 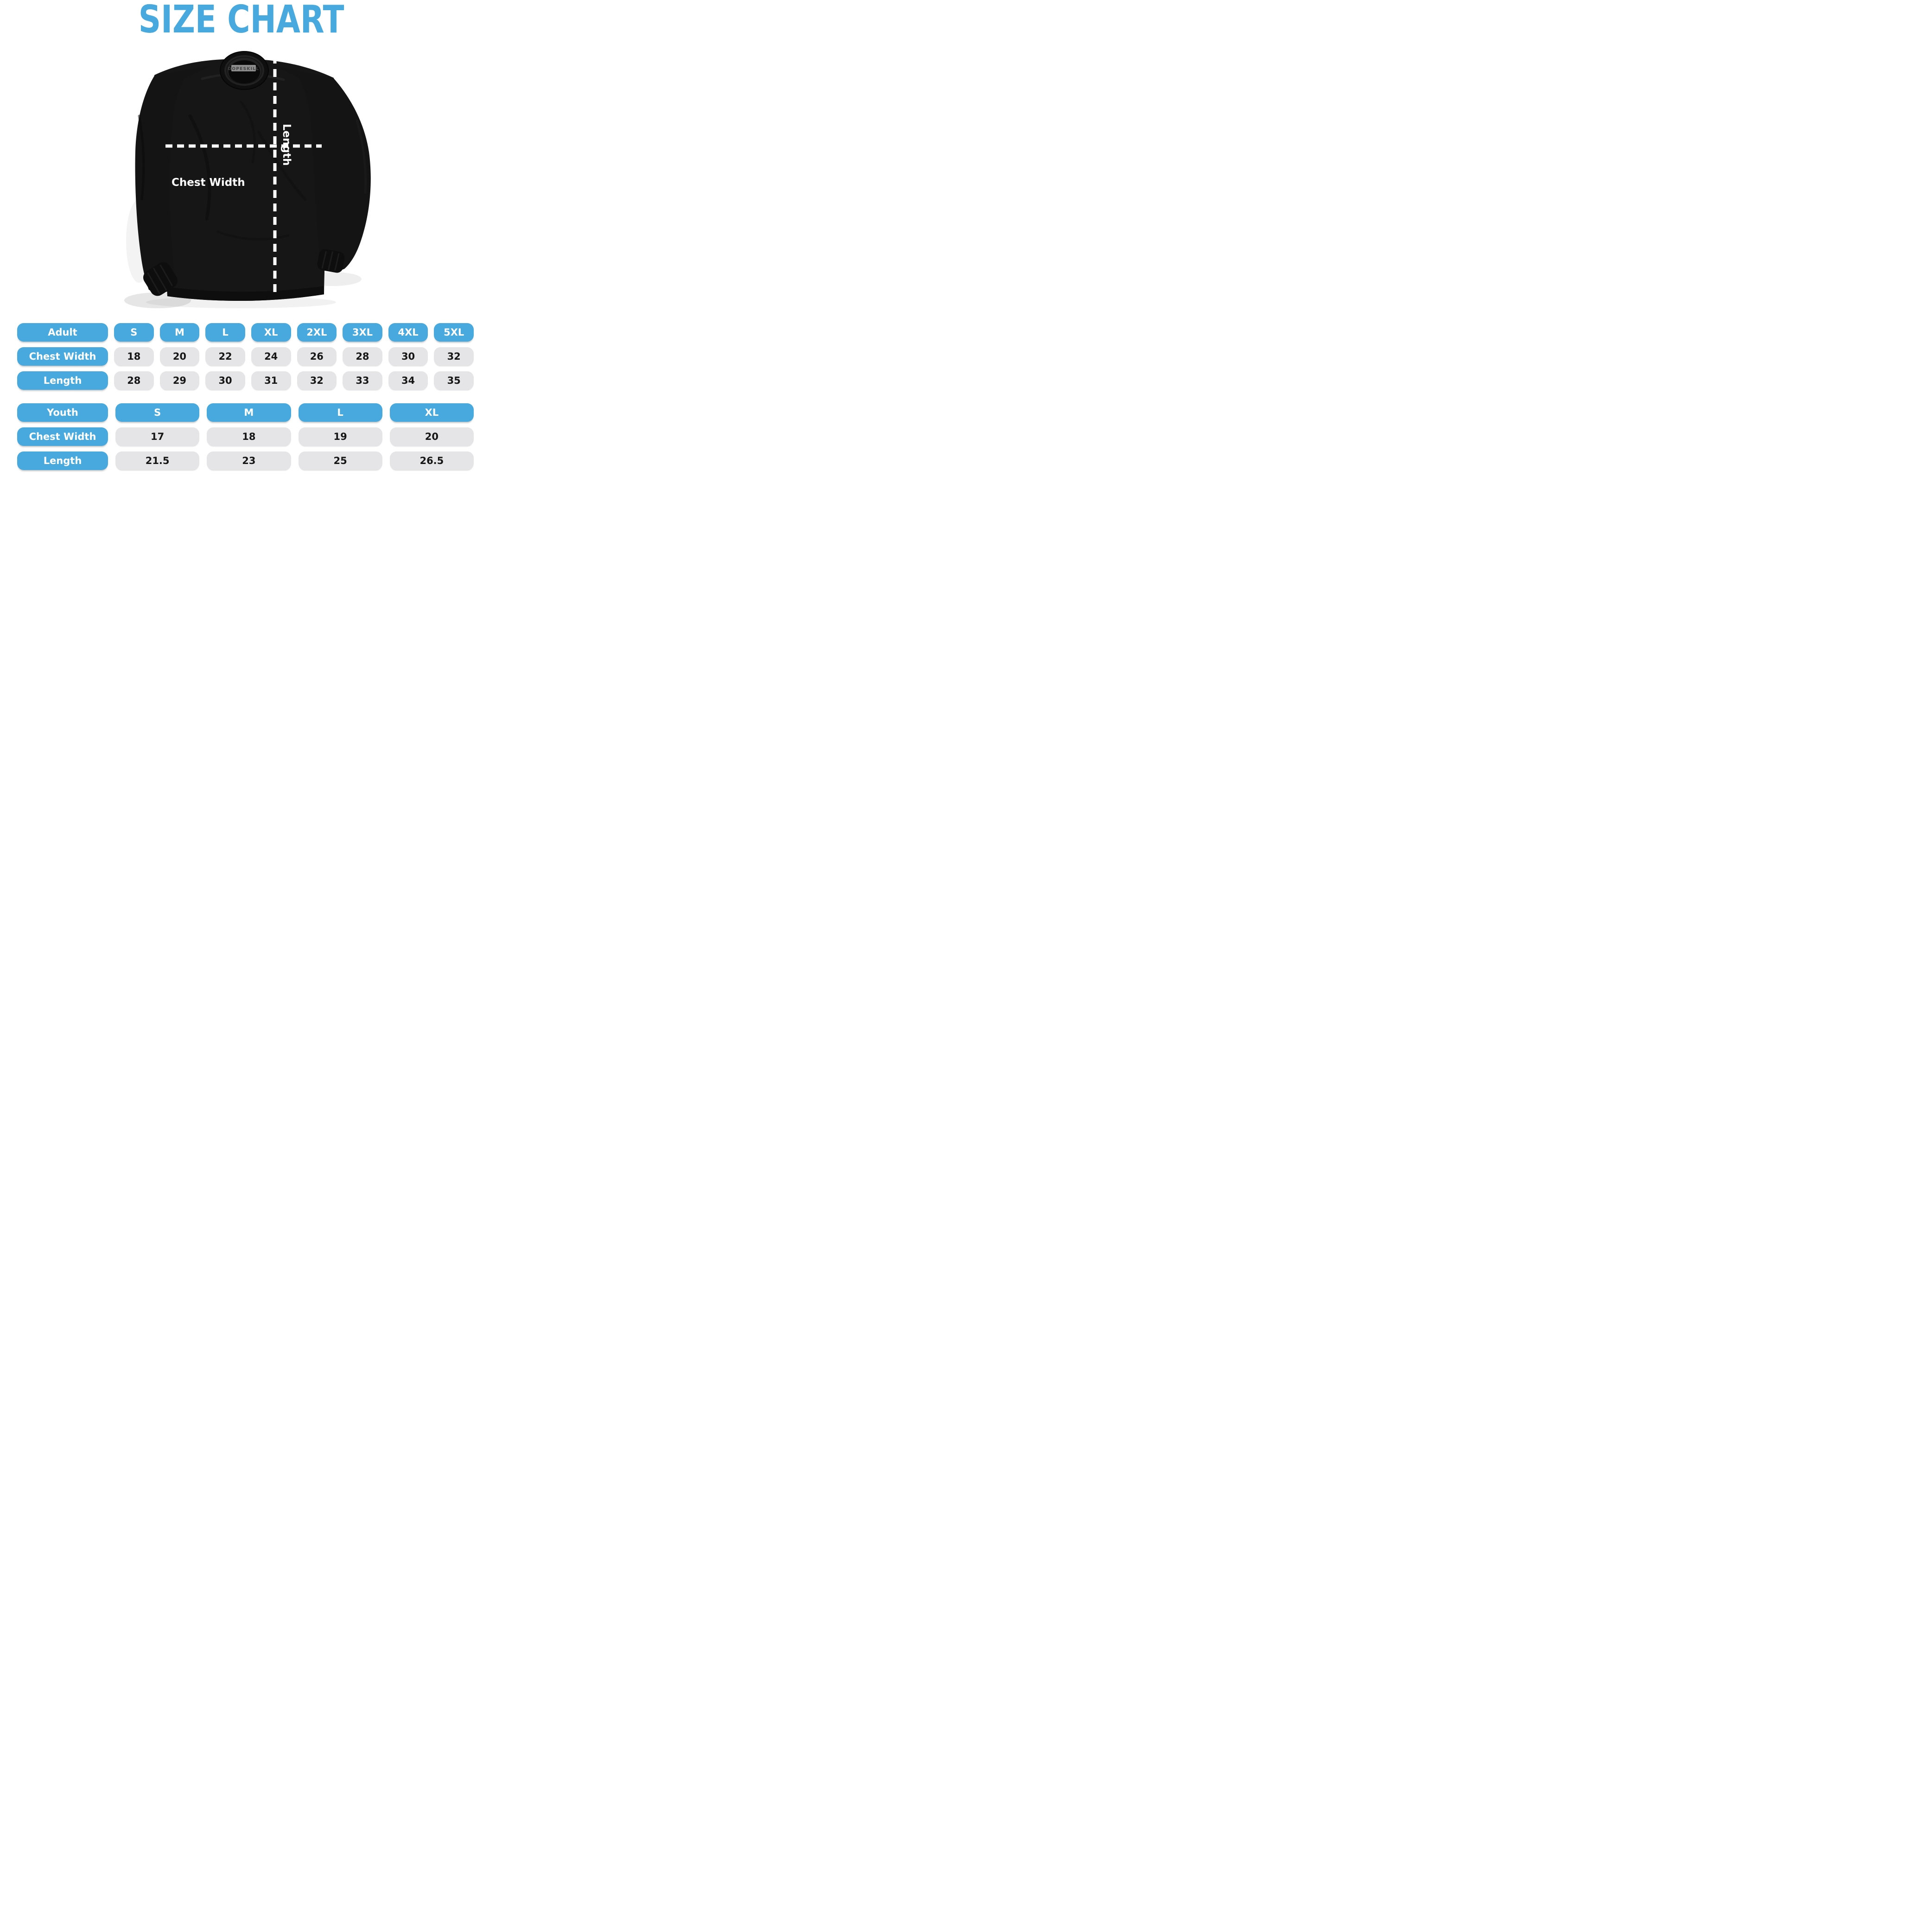 I want to click on shirt-right-sleeve, so click(x=322, y=168).